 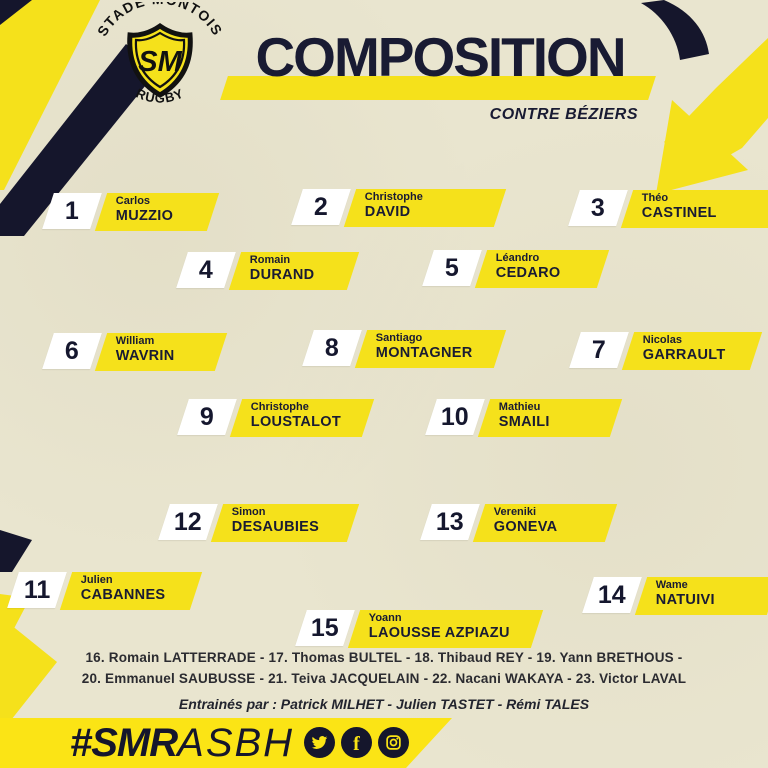 I want to click on player-last-name: SMAILI, so click(x=524, y=422).